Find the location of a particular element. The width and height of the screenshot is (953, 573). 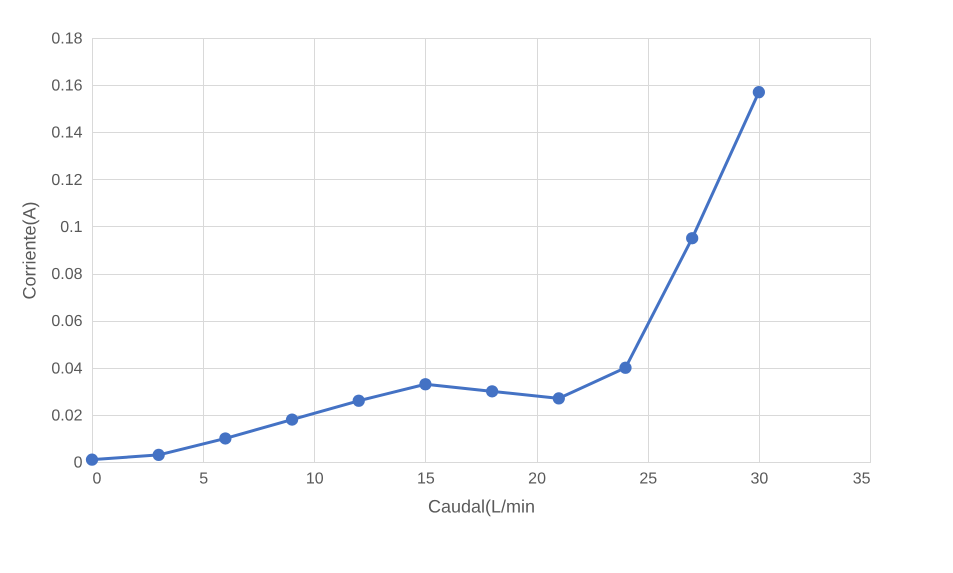

y-tick-label: 0.08 is located at coordinates (67, 275).